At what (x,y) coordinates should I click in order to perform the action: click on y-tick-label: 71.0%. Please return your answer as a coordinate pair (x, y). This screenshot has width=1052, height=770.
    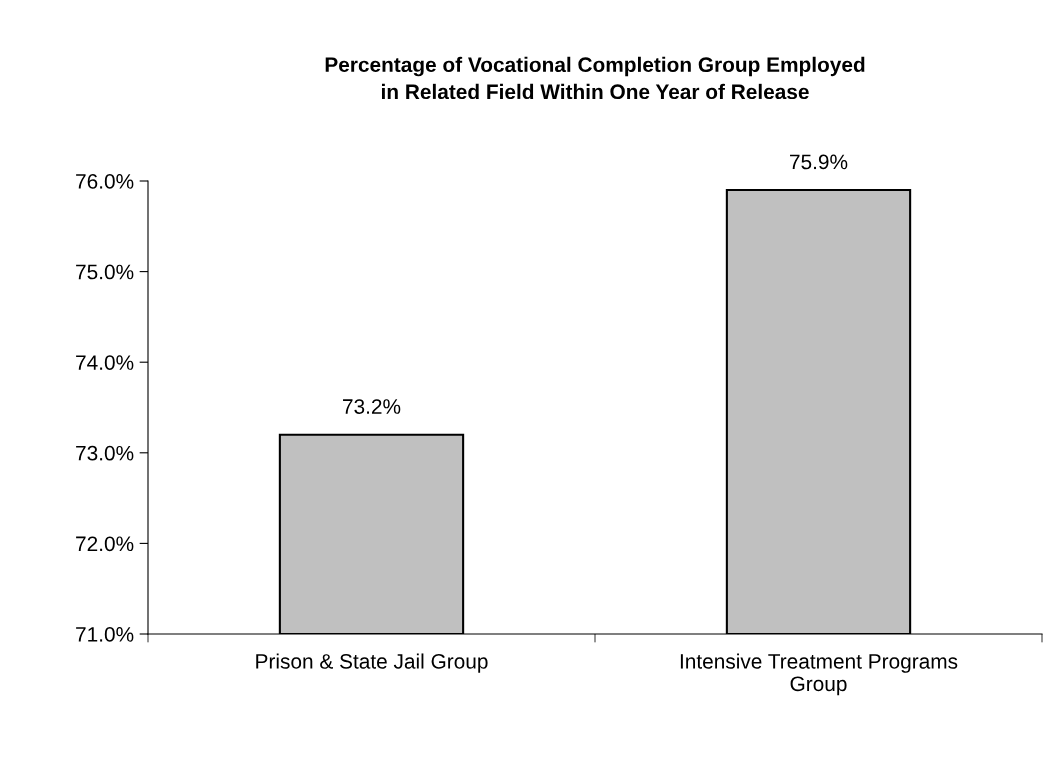
    Looking at the image, I should click on (105, 634).